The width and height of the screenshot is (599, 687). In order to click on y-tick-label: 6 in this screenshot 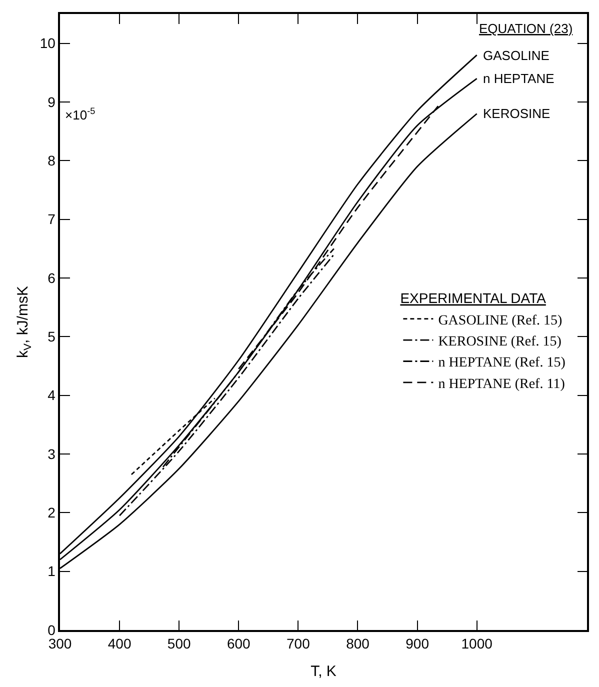, I will do `click(52, 278)`.